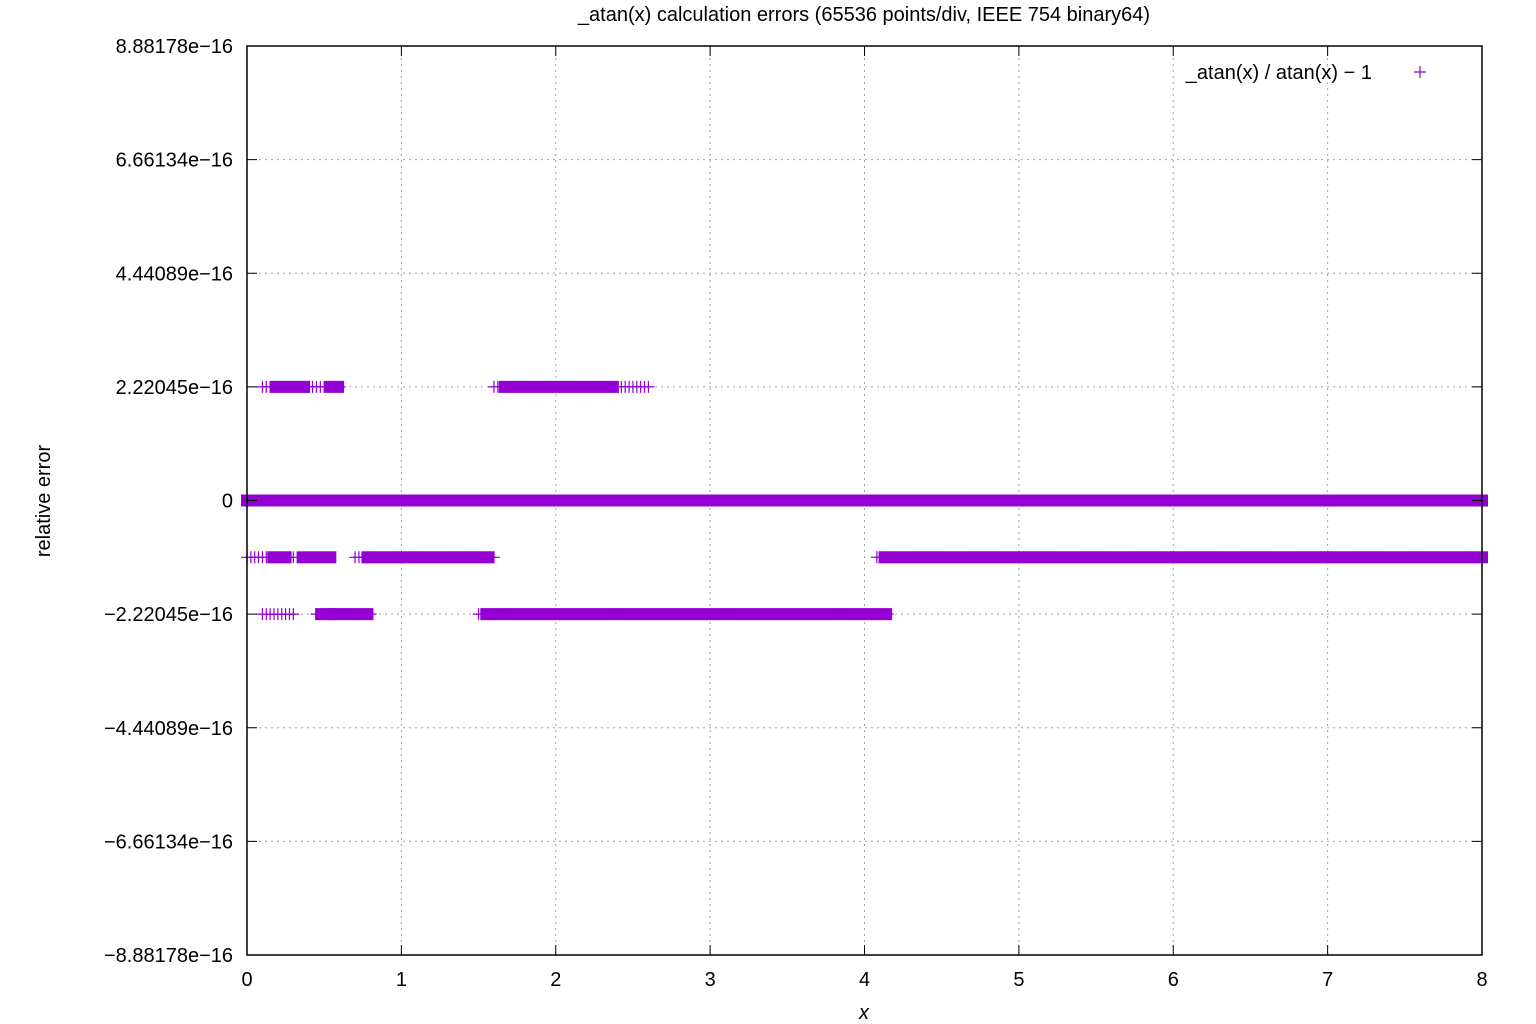 This screenshot has height=1024, width=1536. What do you see at coordinates (227, 502) in the screenshot?
I see `y-tick-label: 0` at bounding box center [227, 502].